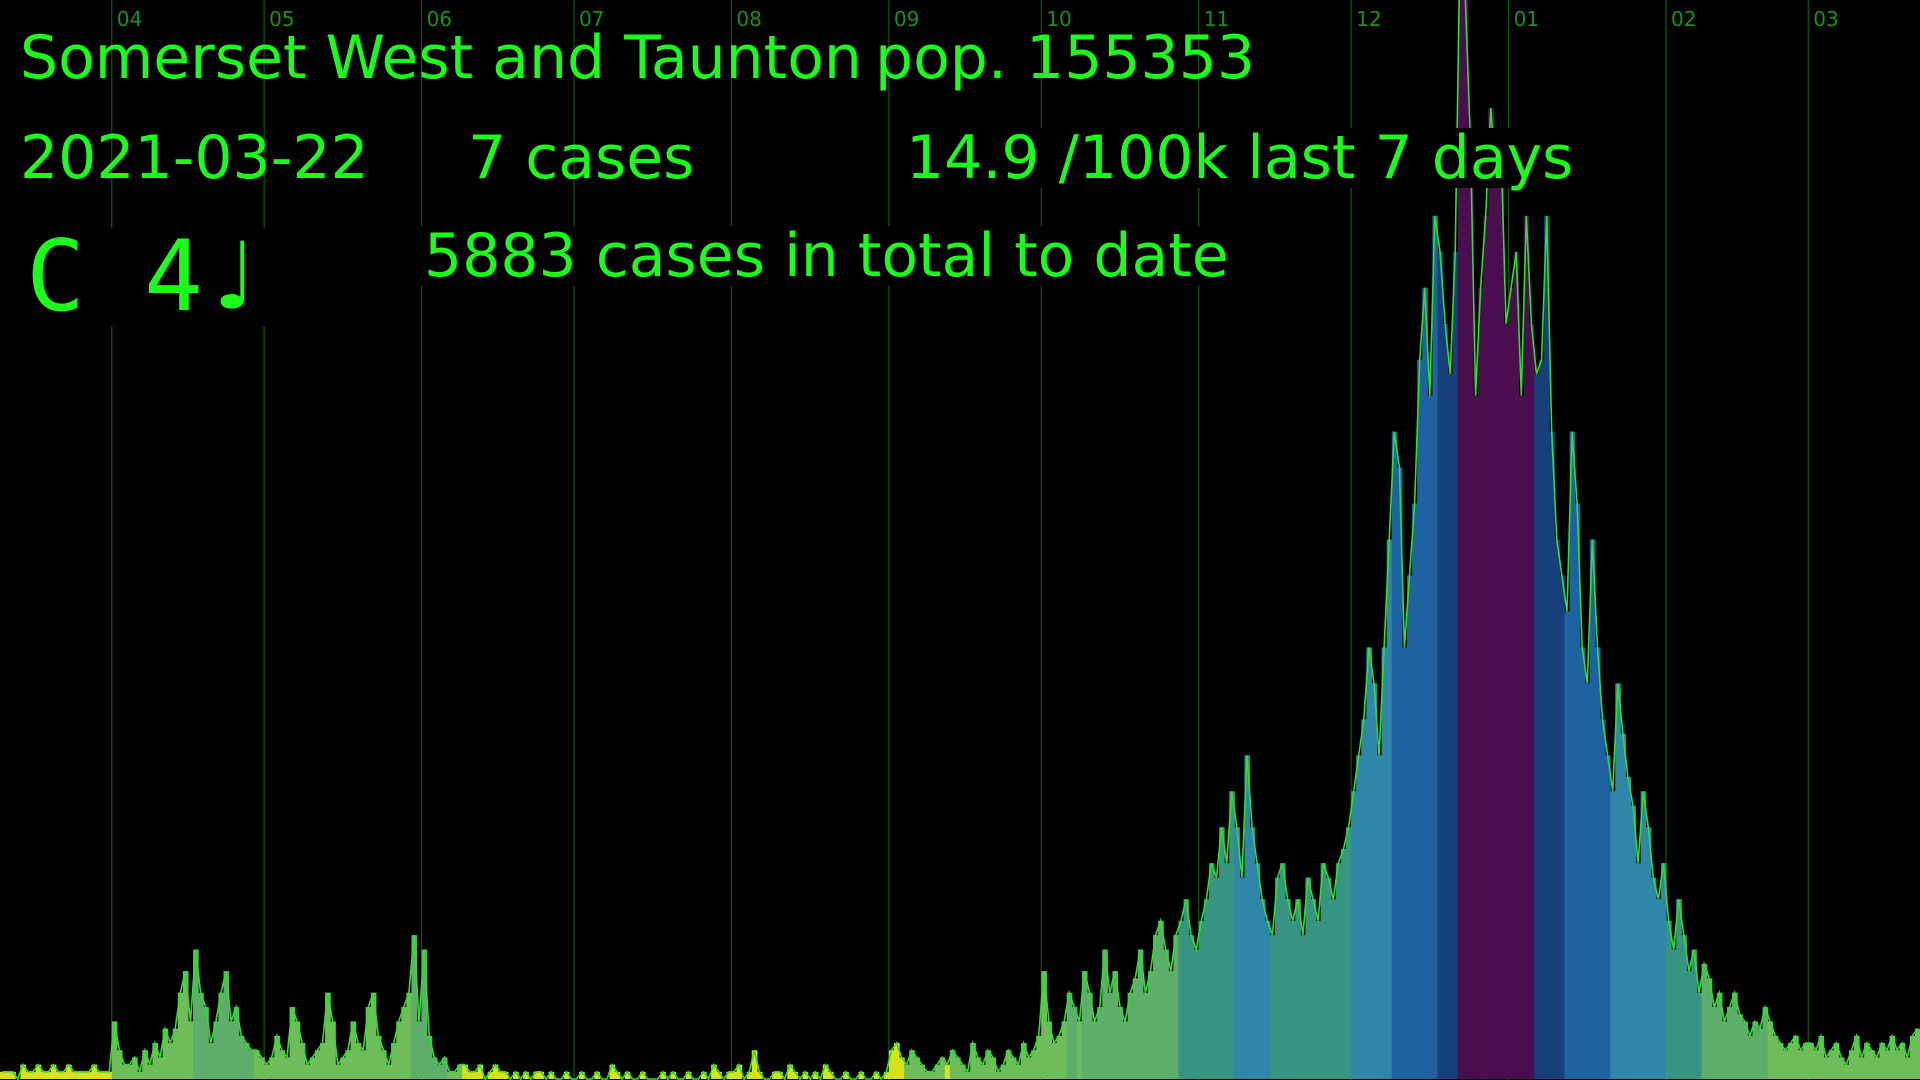 The image size is (1920, 1080). Describe the element at coordinates (581, 158) in the screenshot. I see `cases-today-label: 7 cases` at that location.